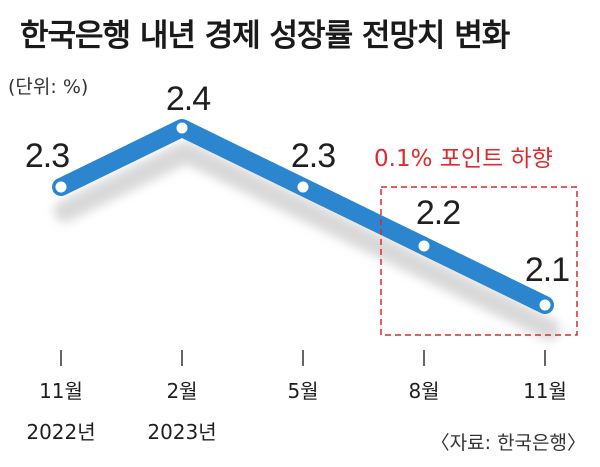  I want to click on x-label-2: 5월, so click(302, 391).